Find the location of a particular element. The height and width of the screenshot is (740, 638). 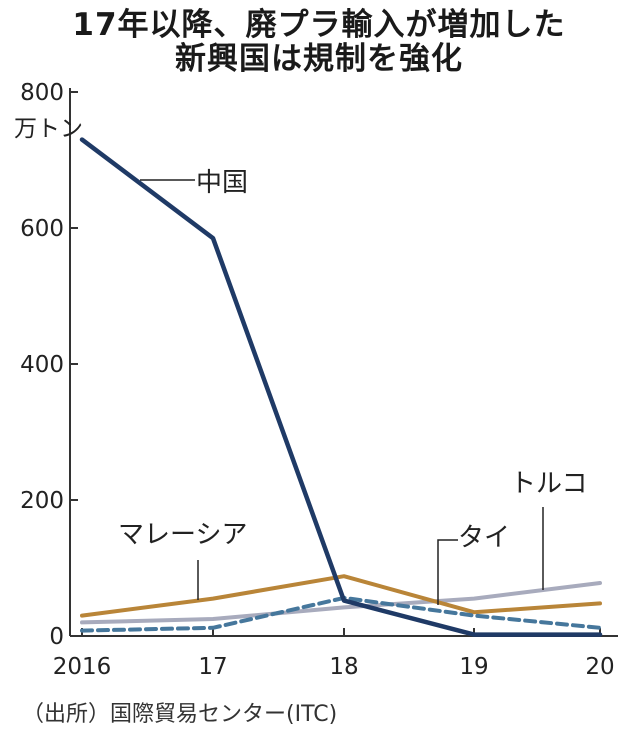

leader-line is located at coordinates (447, 572).